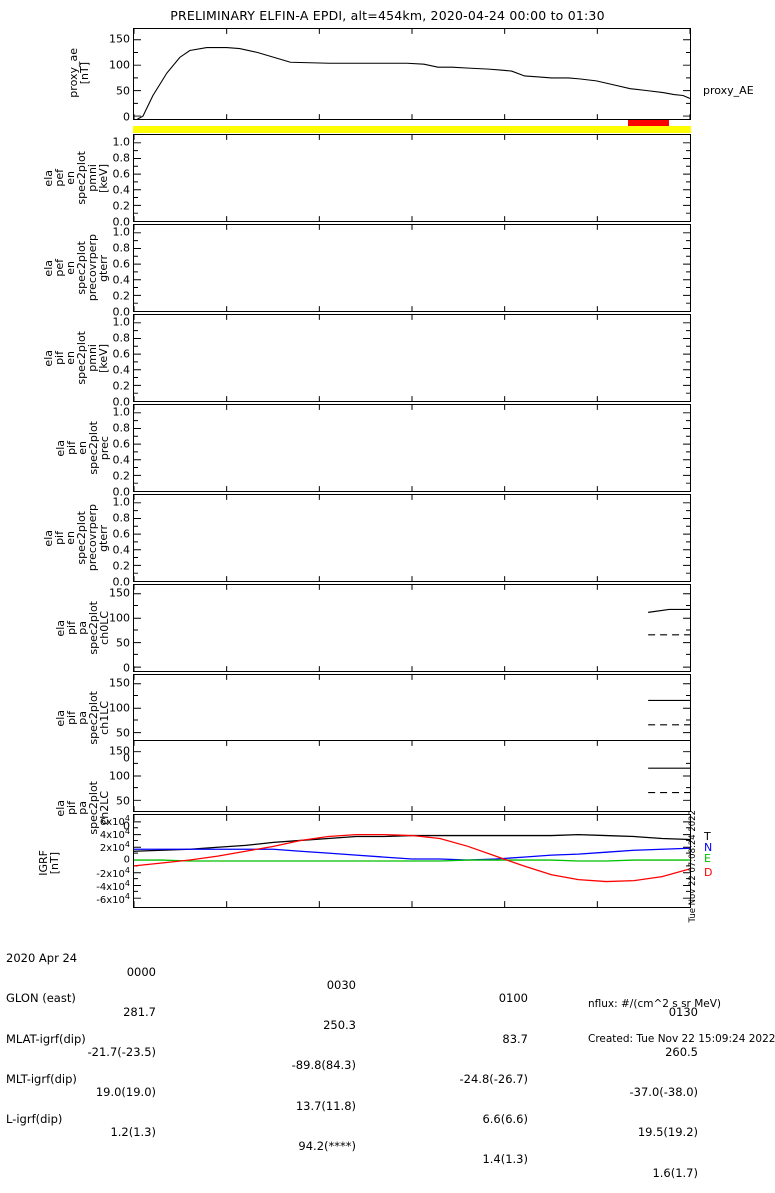 This screenshot has width=775, height=1193. What do you see at coordinates (341, 985) in the screenshot?
I see `annot-time-1: 0030` at bounding box center [341, 985].